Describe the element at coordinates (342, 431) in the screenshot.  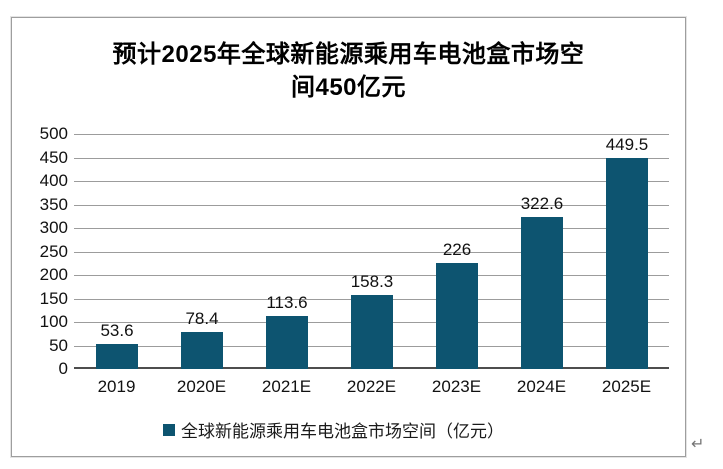
I see `legend-label: 全球新能源乘用车电池盒市场空间（亿元）` at that location.